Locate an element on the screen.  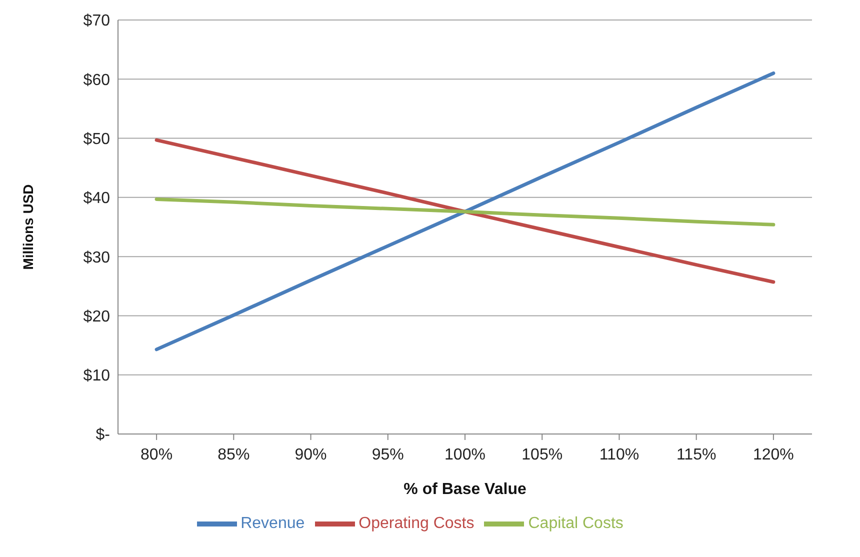
y-axis-title: Millions USD is located at coordinates (28, 227).